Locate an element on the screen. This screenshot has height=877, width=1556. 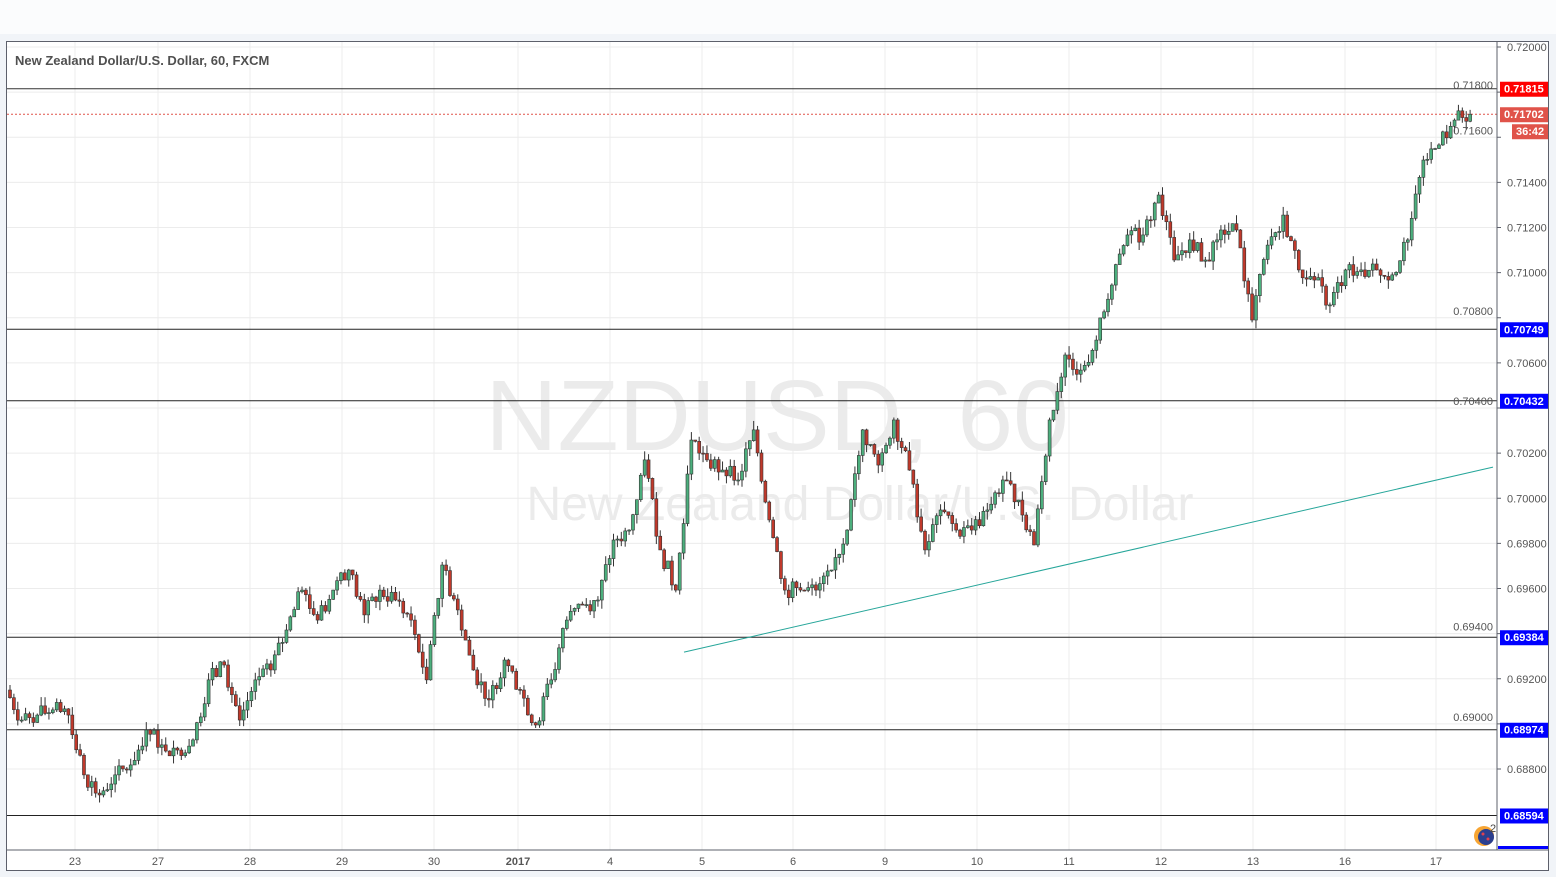
x-tick-label: 30 is located at coordinates (434, 862).